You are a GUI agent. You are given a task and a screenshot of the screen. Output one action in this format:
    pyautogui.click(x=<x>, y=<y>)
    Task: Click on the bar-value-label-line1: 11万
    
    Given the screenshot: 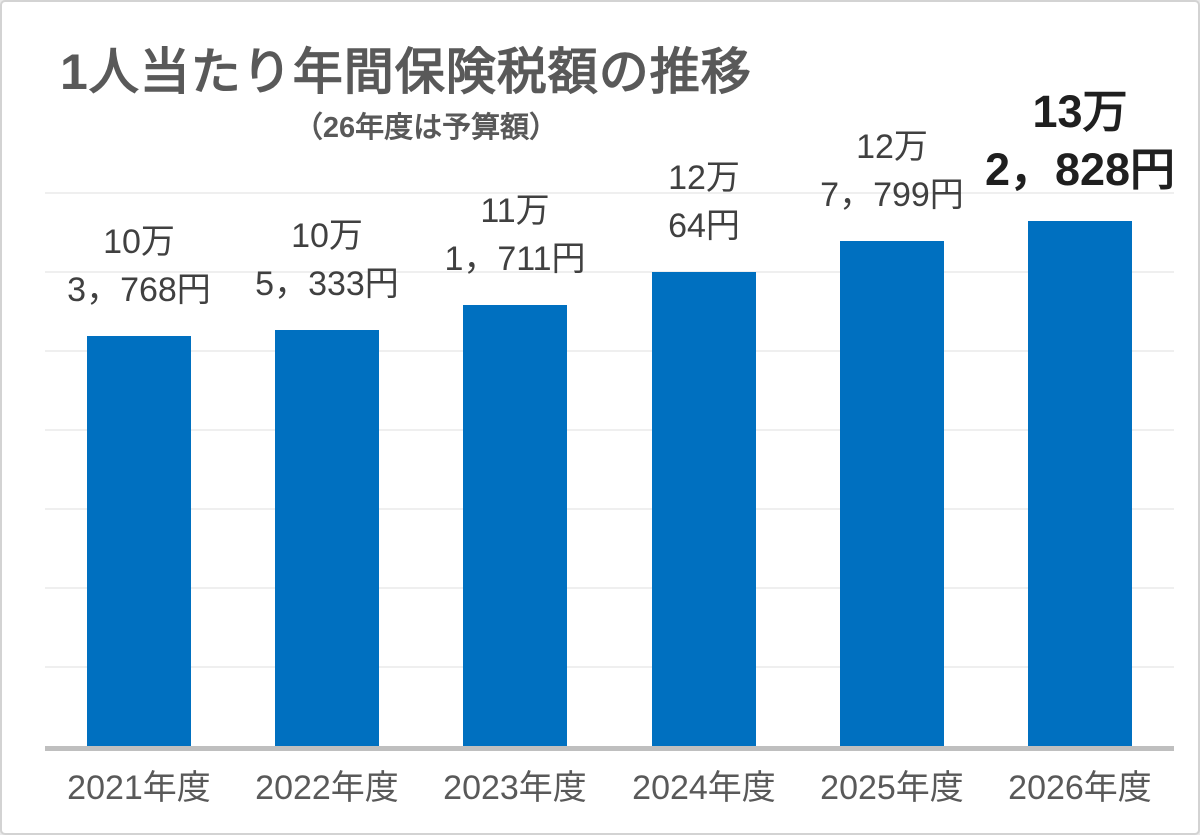 What is the action you would take?
    pyautogui.click(x=515, y=211)
    